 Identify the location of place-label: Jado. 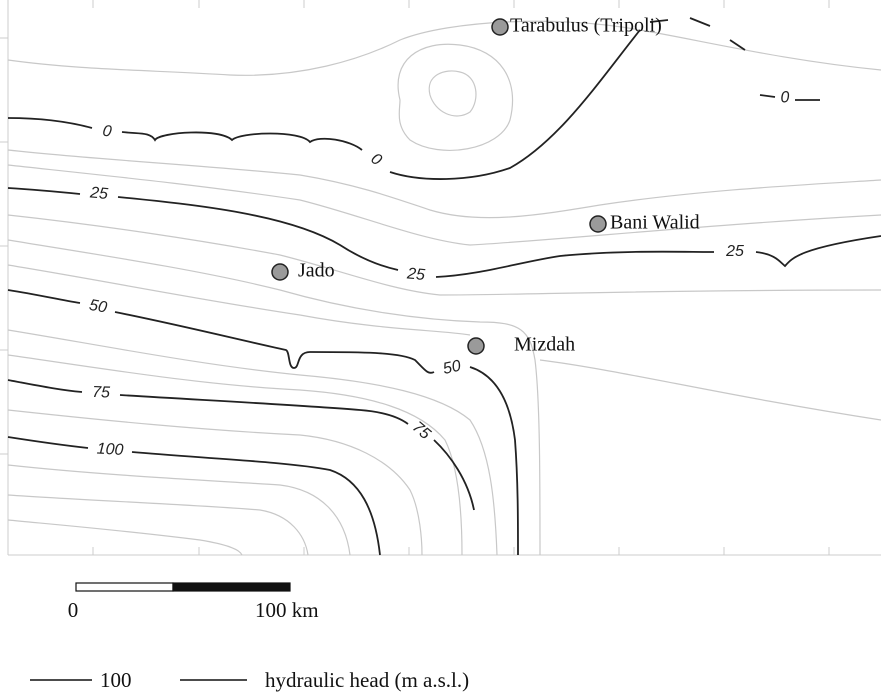
(316, 271).